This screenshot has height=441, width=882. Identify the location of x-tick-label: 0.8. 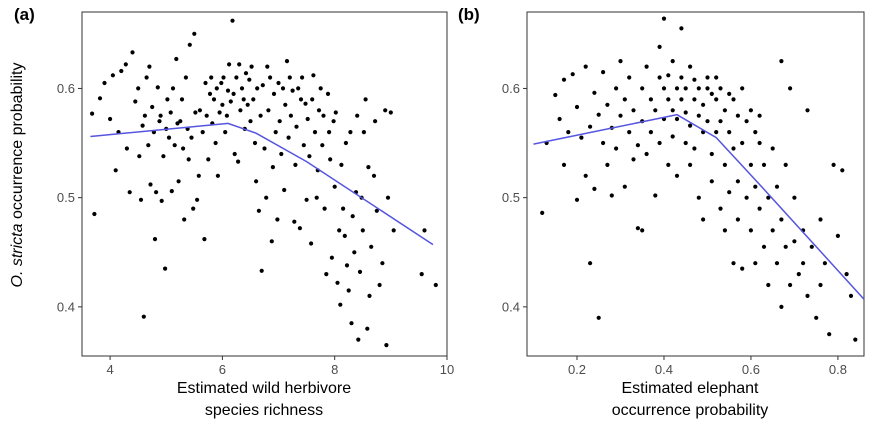
(838, 369).